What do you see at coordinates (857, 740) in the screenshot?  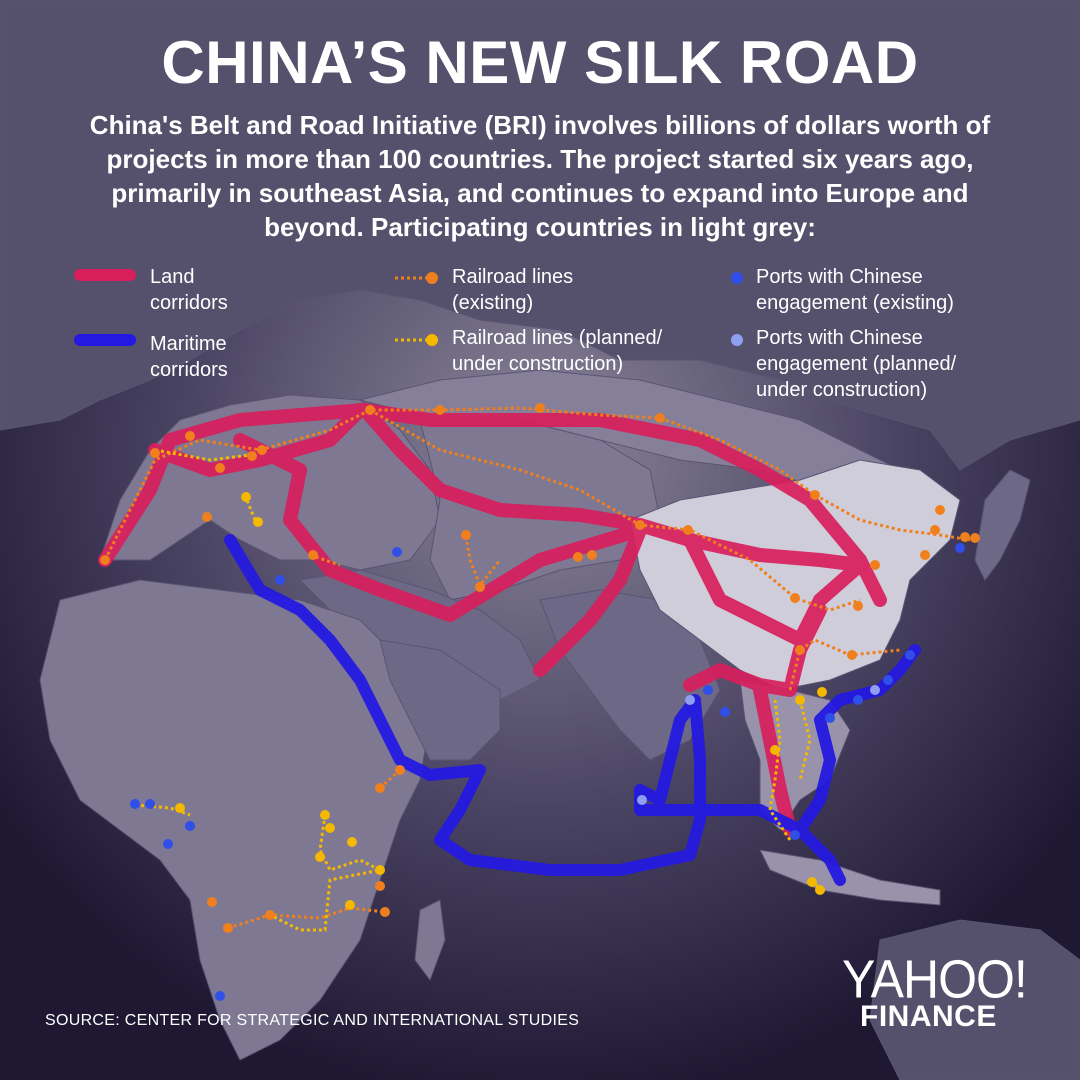 I see `maritime-corridor-east` at bounding box center [857, 740].